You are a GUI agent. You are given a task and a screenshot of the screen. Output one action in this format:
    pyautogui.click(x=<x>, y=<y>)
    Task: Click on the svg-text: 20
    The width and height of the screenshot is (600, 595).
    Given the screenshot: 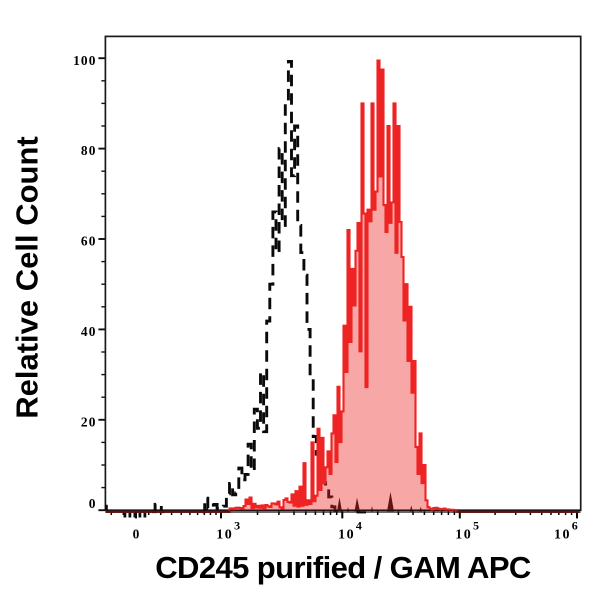 What is the action you would take?
    pyautogui.click(x=89, y=421)
    